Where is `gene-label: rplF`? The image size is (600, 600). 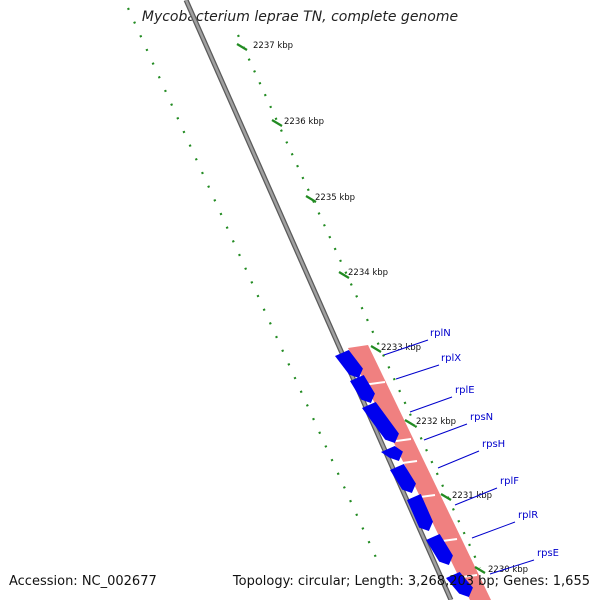
gene-label: rplF is located at coordinates (509, 481).